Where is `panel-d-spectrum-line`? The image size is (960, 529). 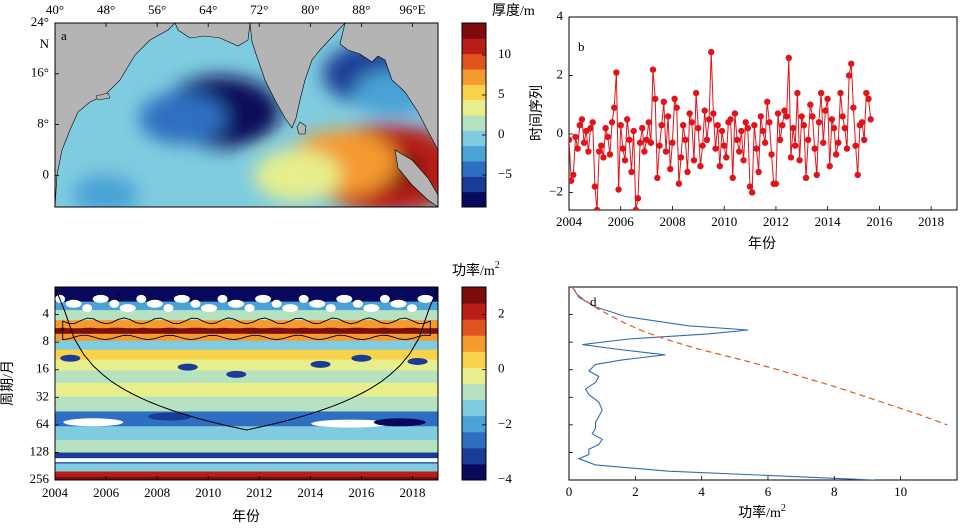 panel-d-spectrum-line is located at coordinates (723, 383).